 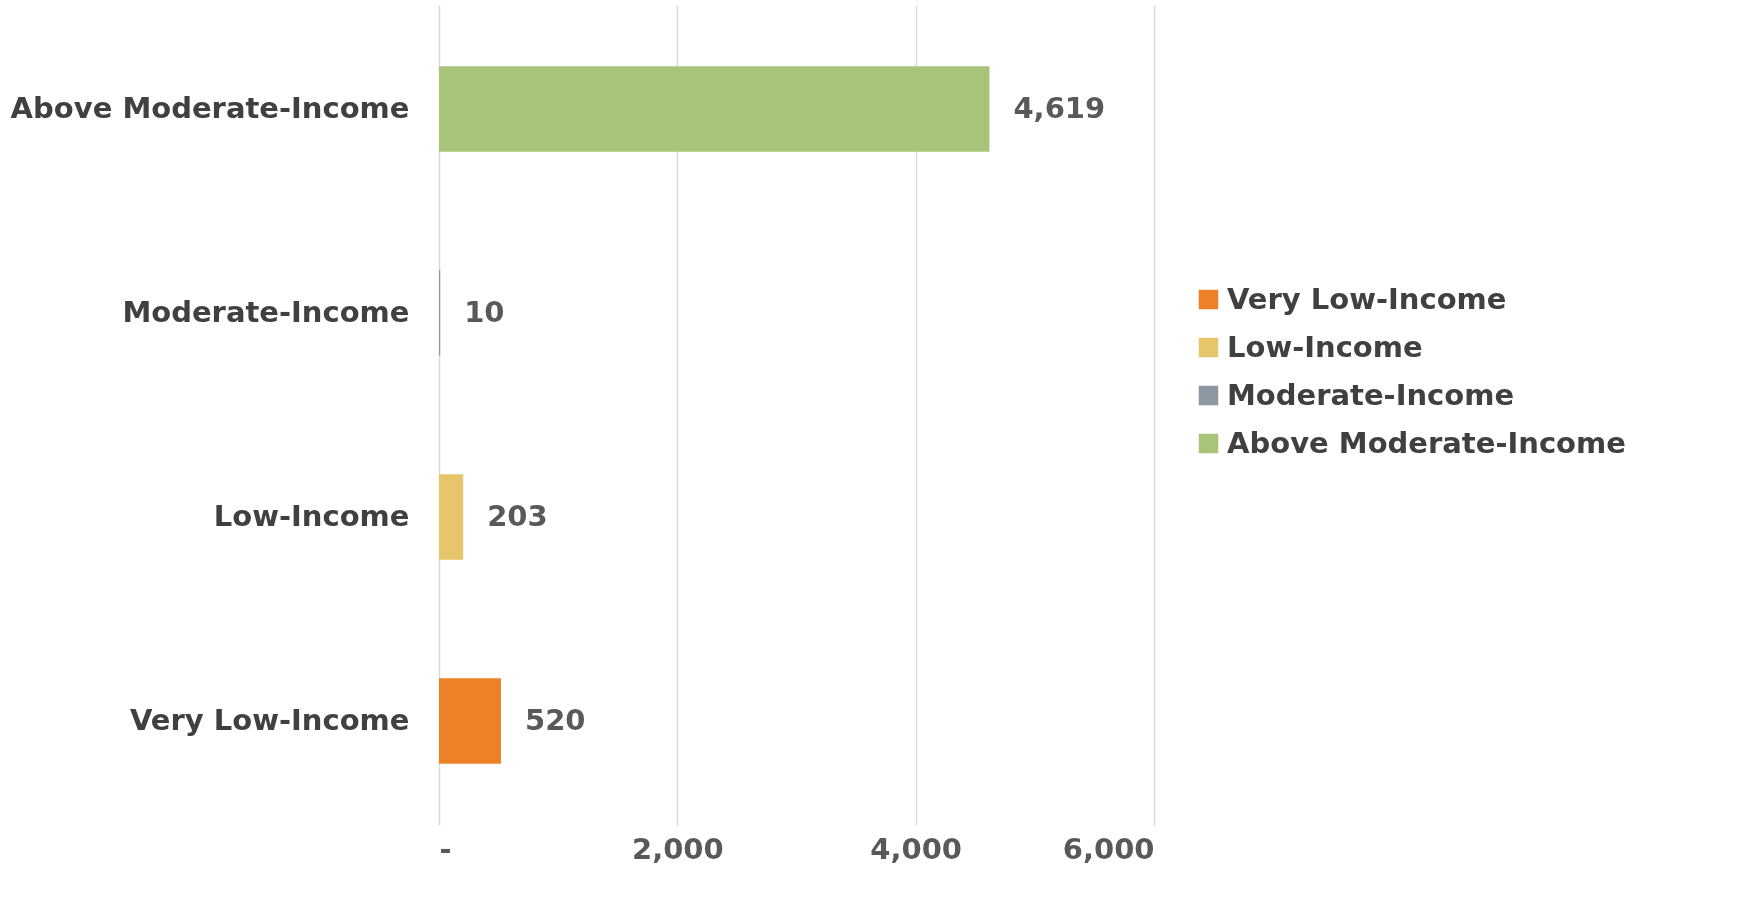 What do you see at coordinates (1426, 442) in the screenshot?
I see `legend-label: Above Moderate-Income` at bounding box center [1426, 442].